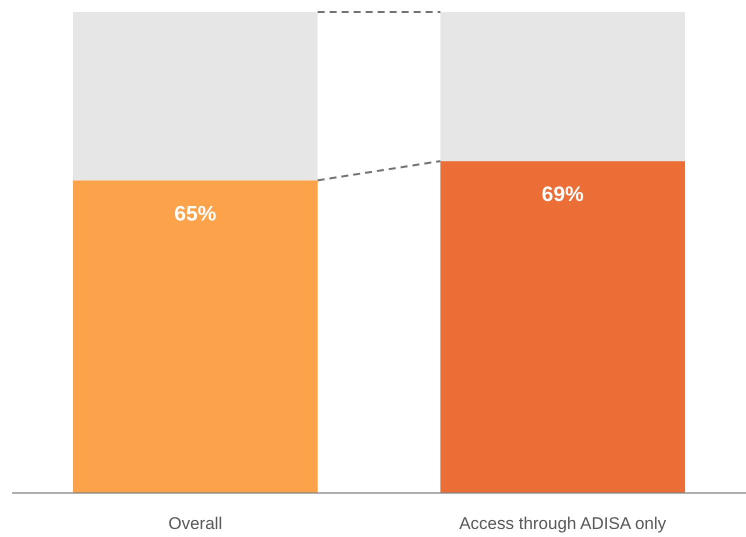 Image resolution: width=746 pixels, height=537 pixels. I want to click on data-label: 69%, so click(563, 194).